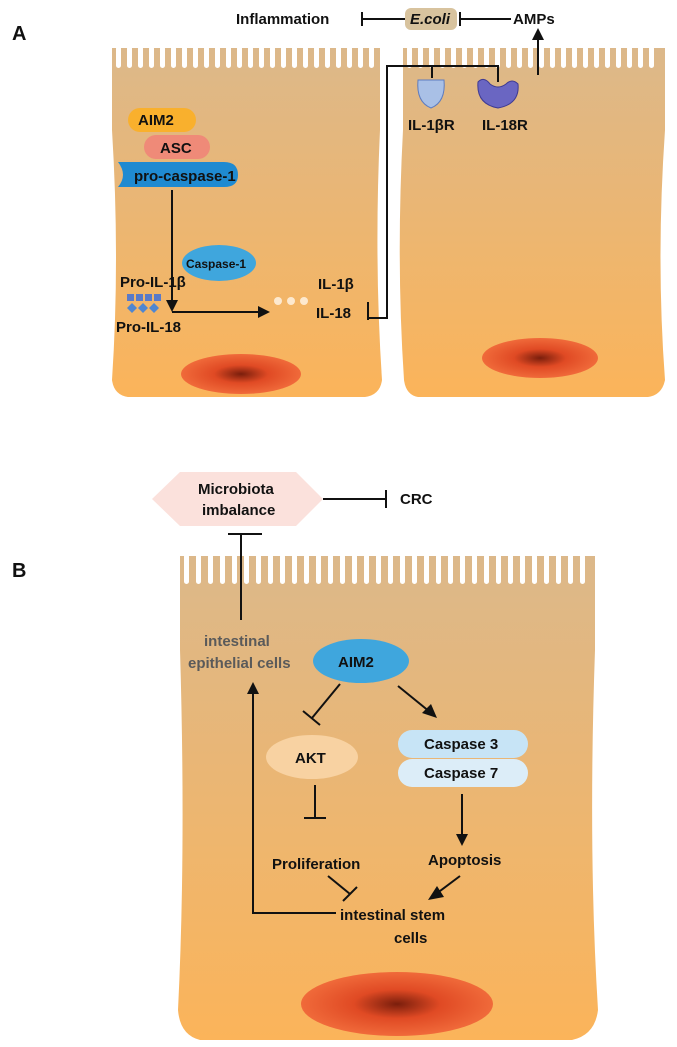 The width and height of the screenshot is (677, 1047). Describe the element at coordinates (19, 34) in the screenshot. I see `panel-a-label: A` at that location.